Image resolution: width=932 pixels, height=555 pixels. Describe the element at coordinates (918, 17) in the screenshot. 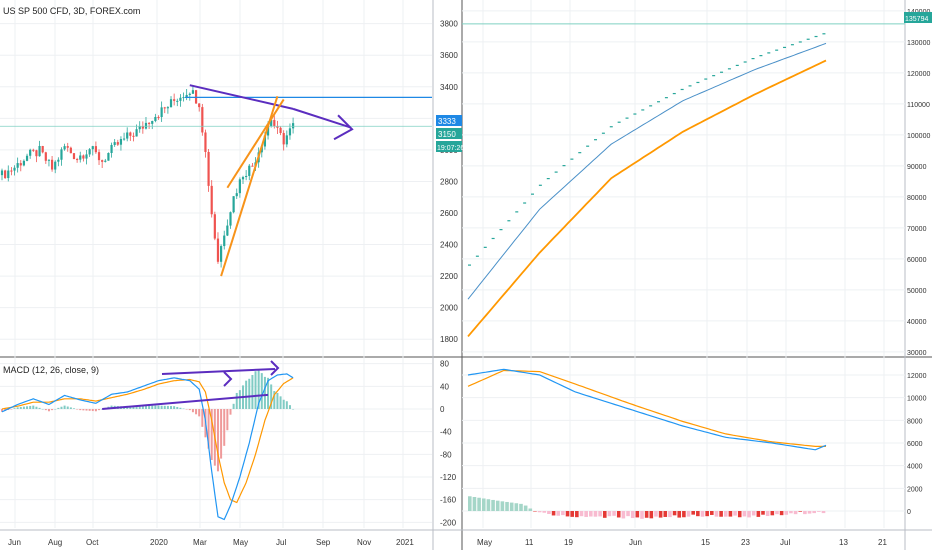

I see `right-last-value-tag: 135794` at that location.